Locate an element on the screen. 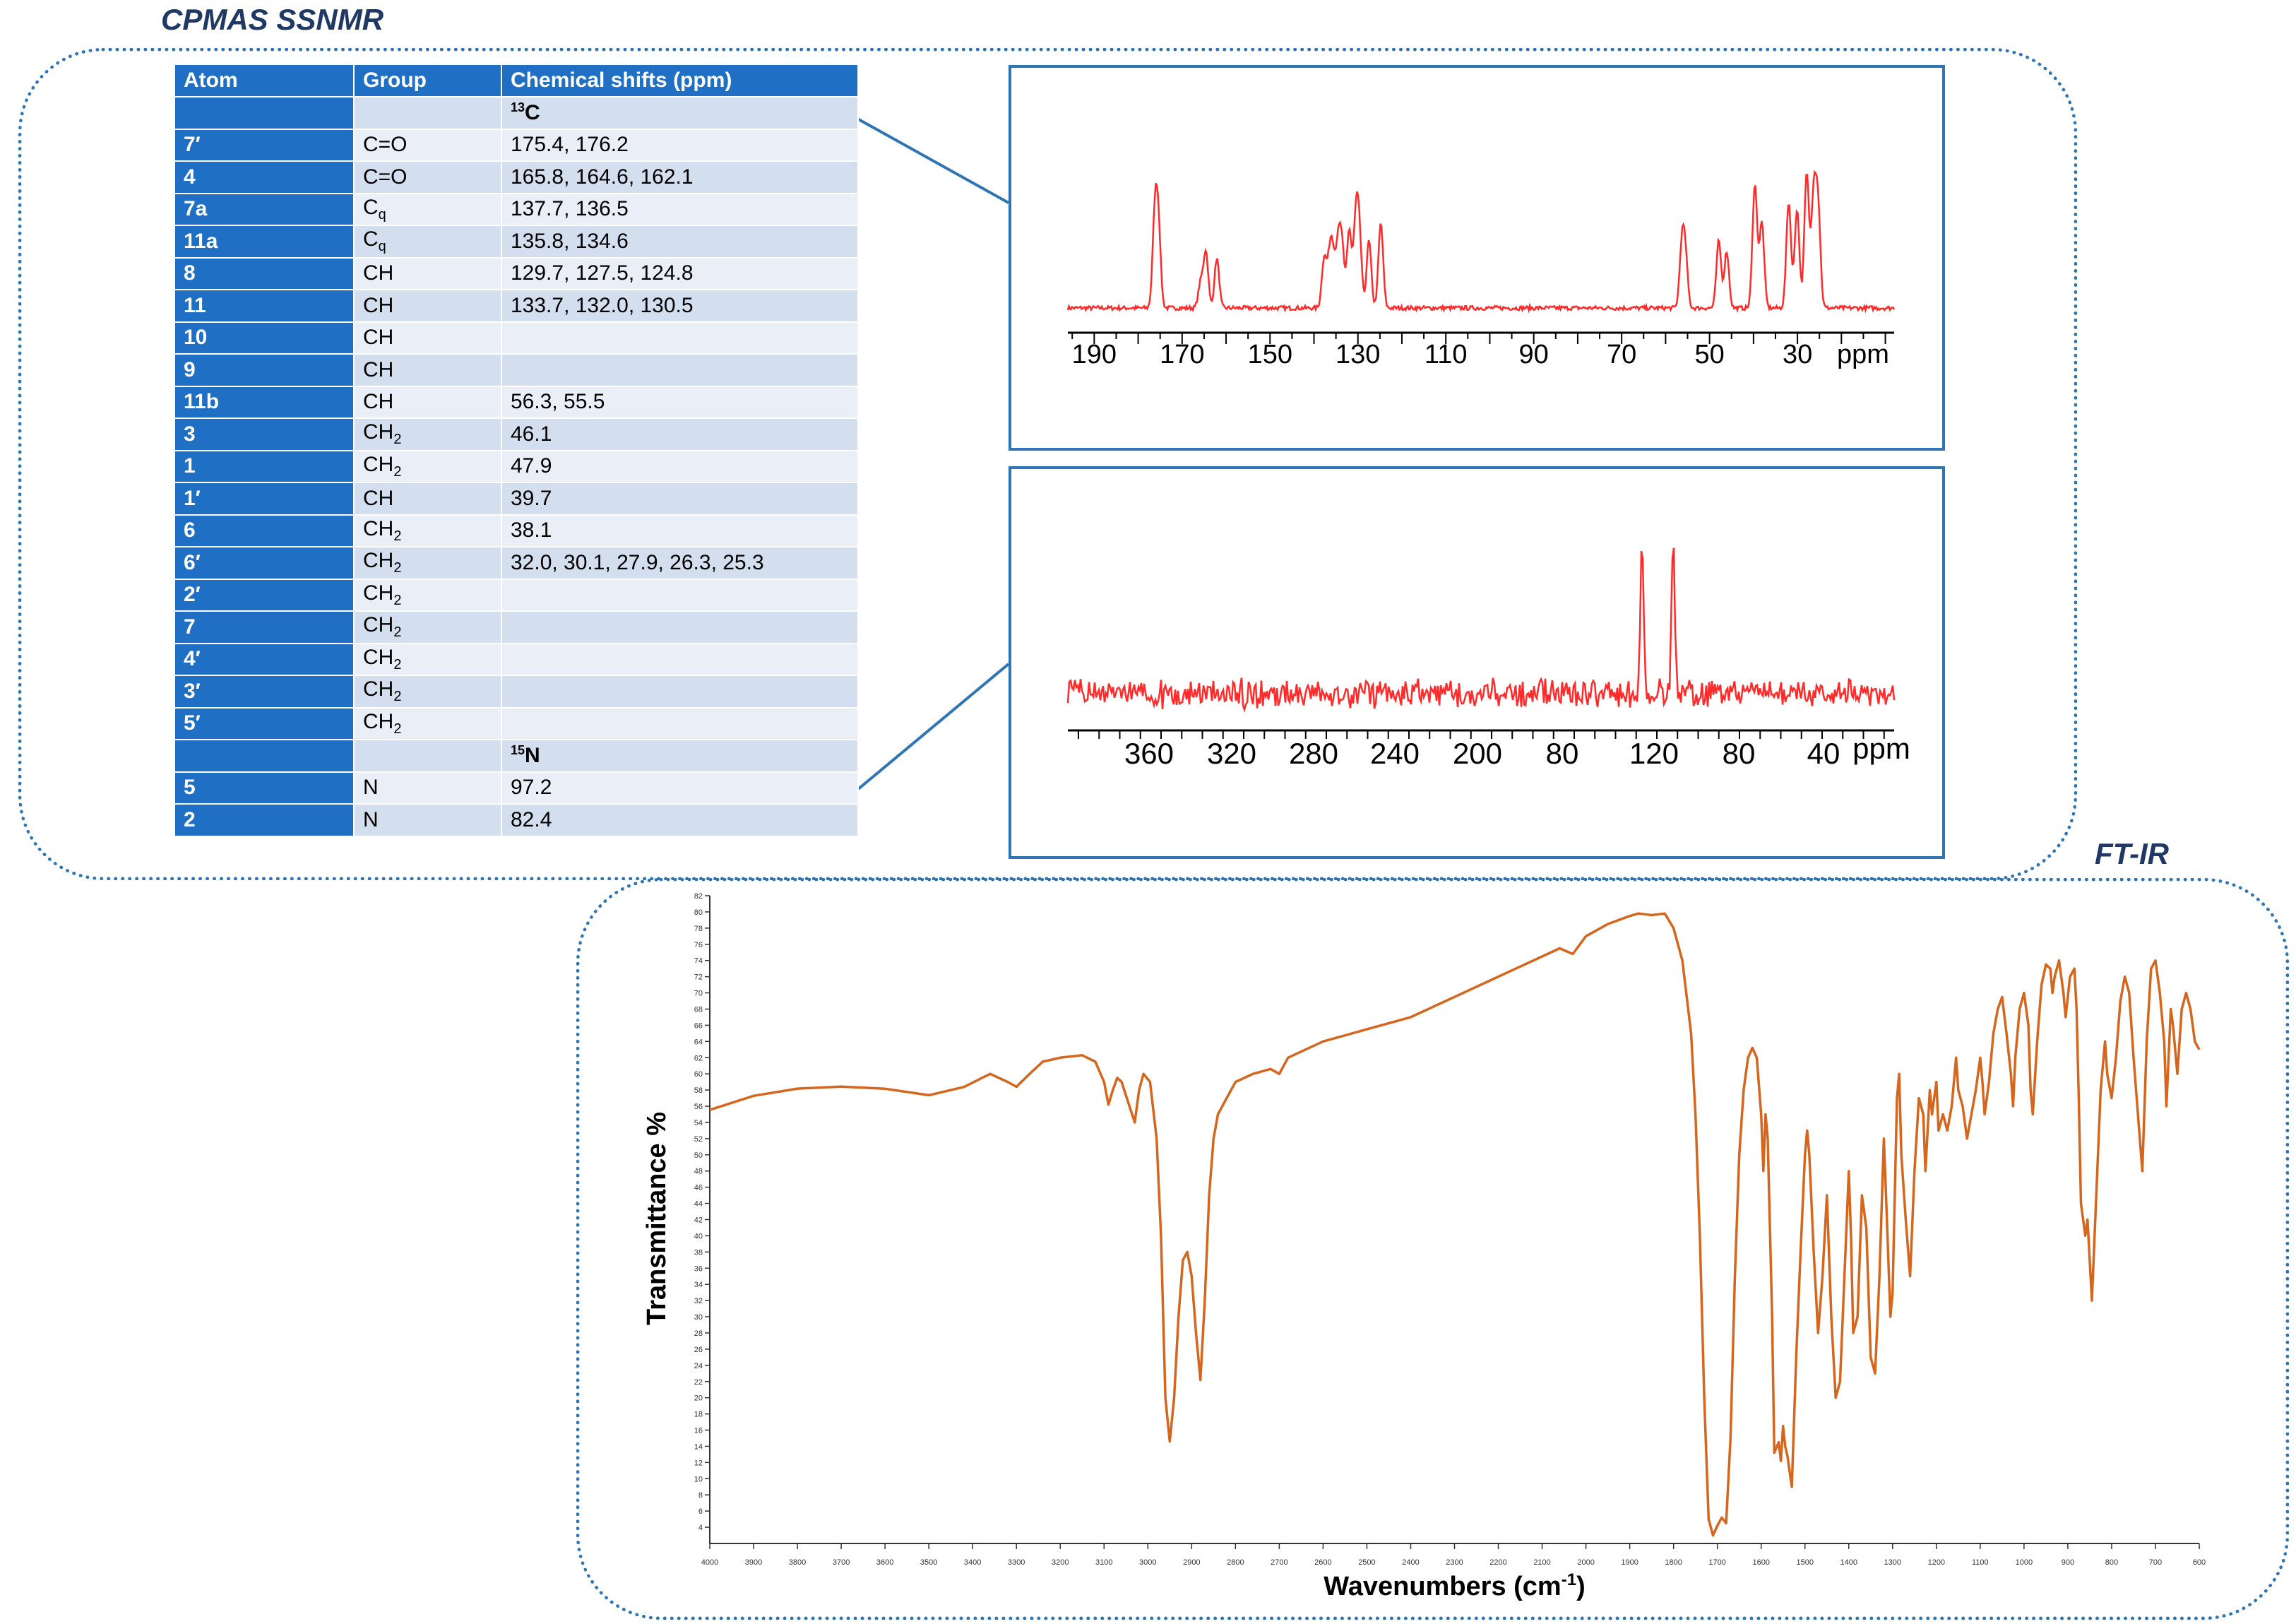 Image resolution: width=2296 pixels, height=1624 pixels. ir-x-tick-label: 900 is located at coordinates (2068, 1562).